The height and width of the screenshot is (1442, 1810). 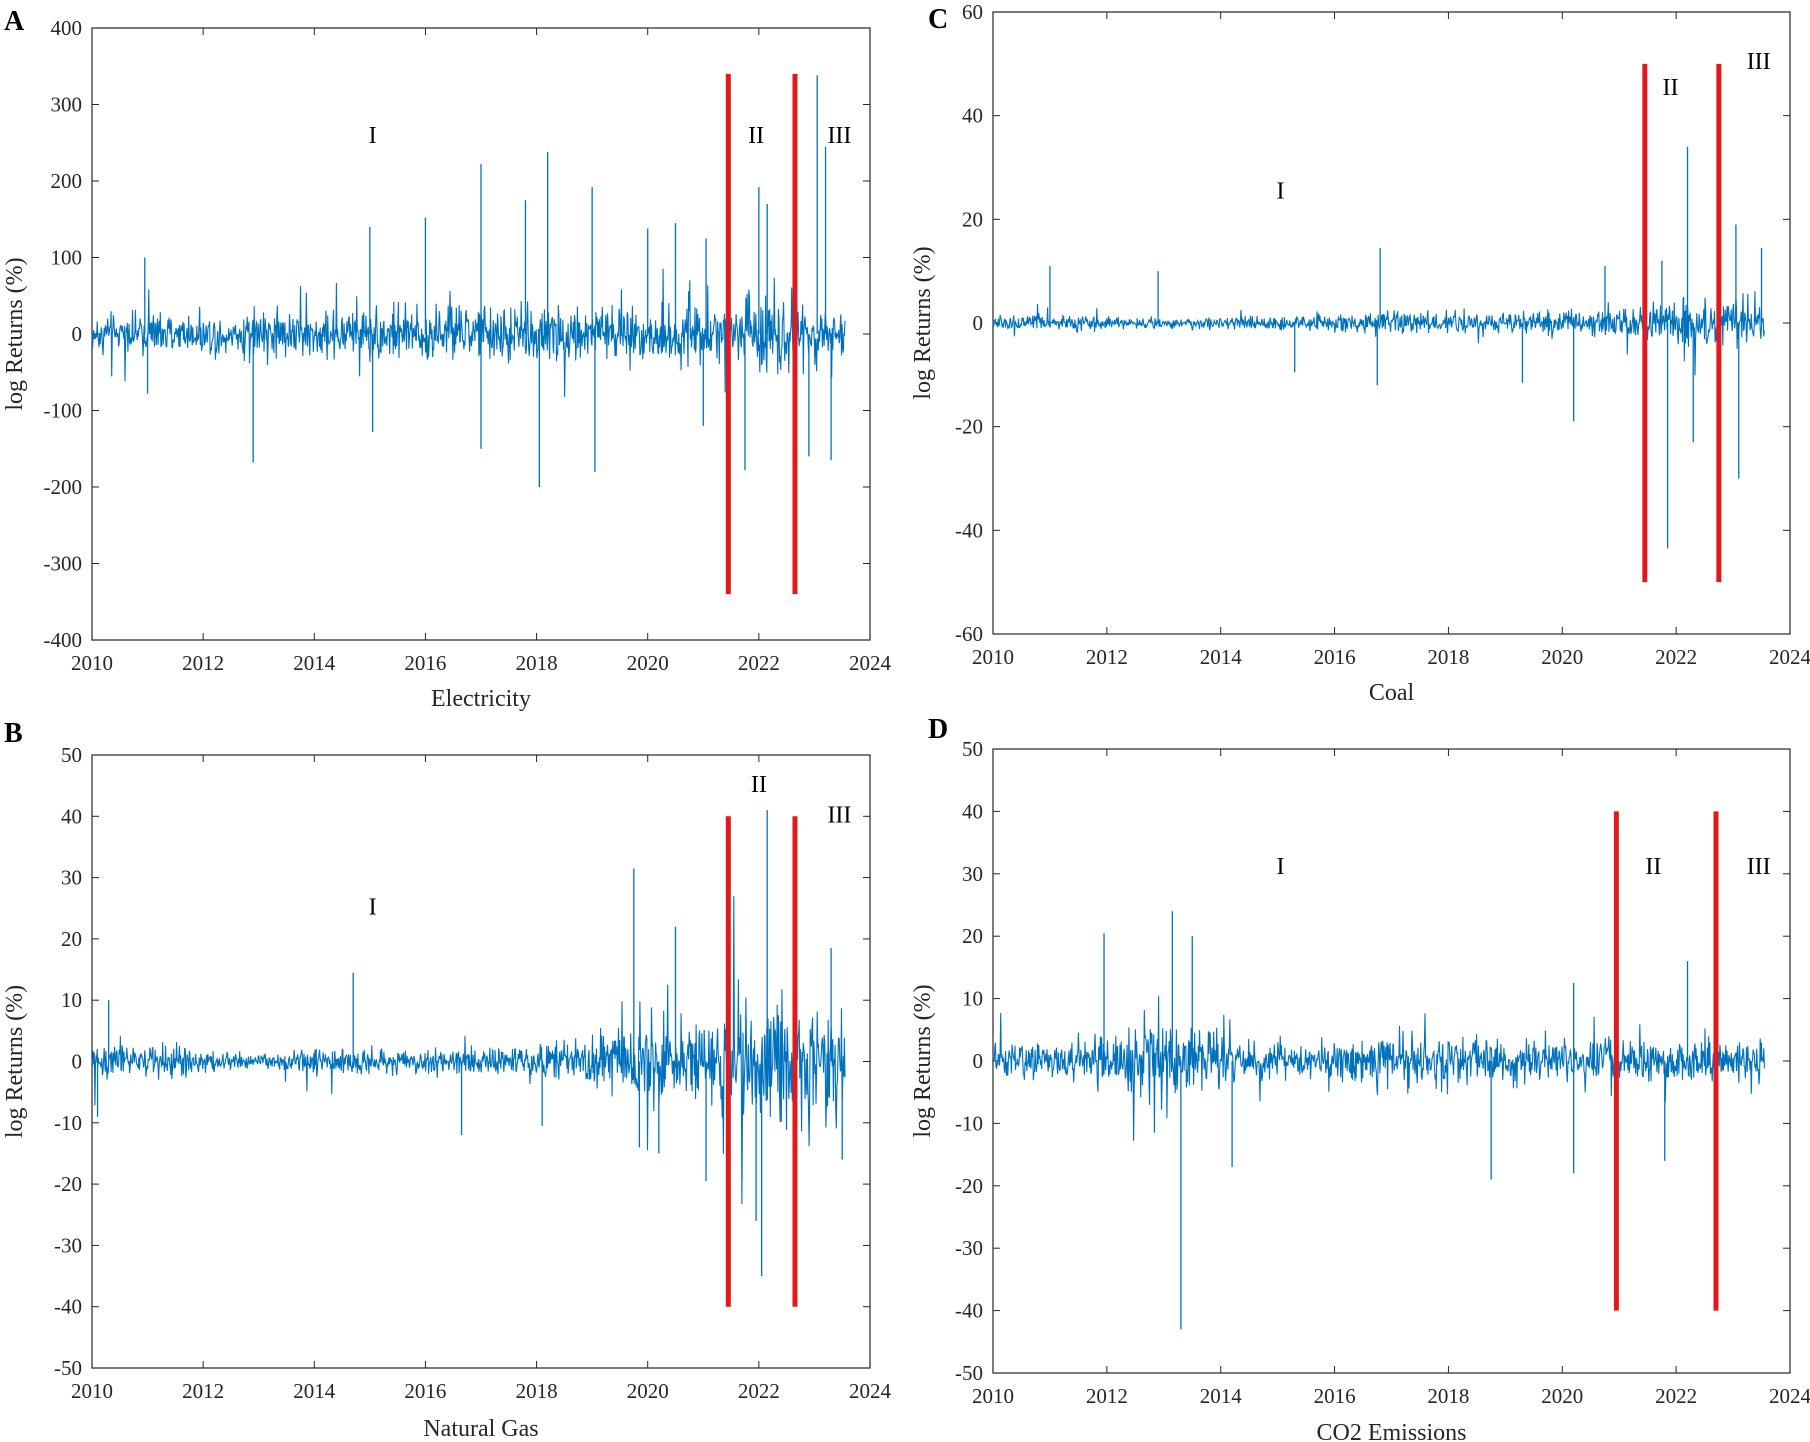 What do you see at coordinates (938, 729) in the screenshot?
I see `panel-label: D` at bounding box center [938, 729].